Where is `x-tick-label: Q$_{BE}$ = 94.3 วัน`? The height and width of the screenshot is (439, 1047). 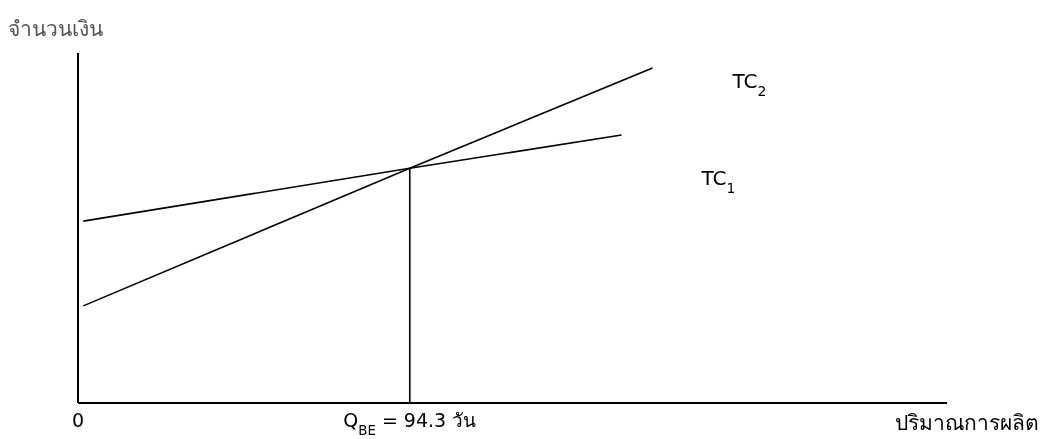 x-tick-label: Q$_{BE}$ = 94.3 วัน is located at coordinates (410, 423).